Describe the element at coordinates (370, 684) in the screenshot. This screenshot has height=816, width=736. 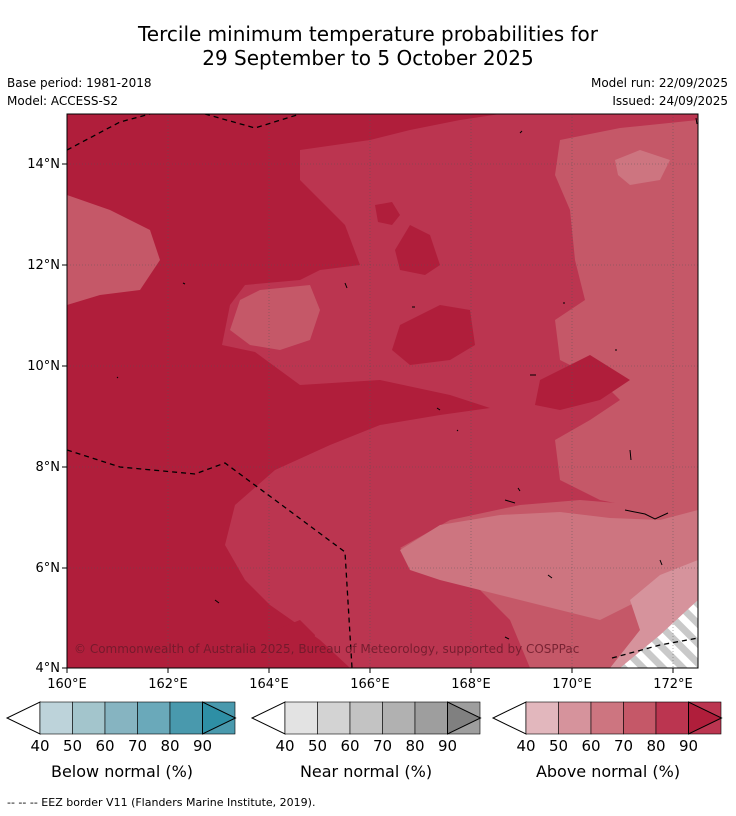
I see `lon-label-166: 166°E` at that location.